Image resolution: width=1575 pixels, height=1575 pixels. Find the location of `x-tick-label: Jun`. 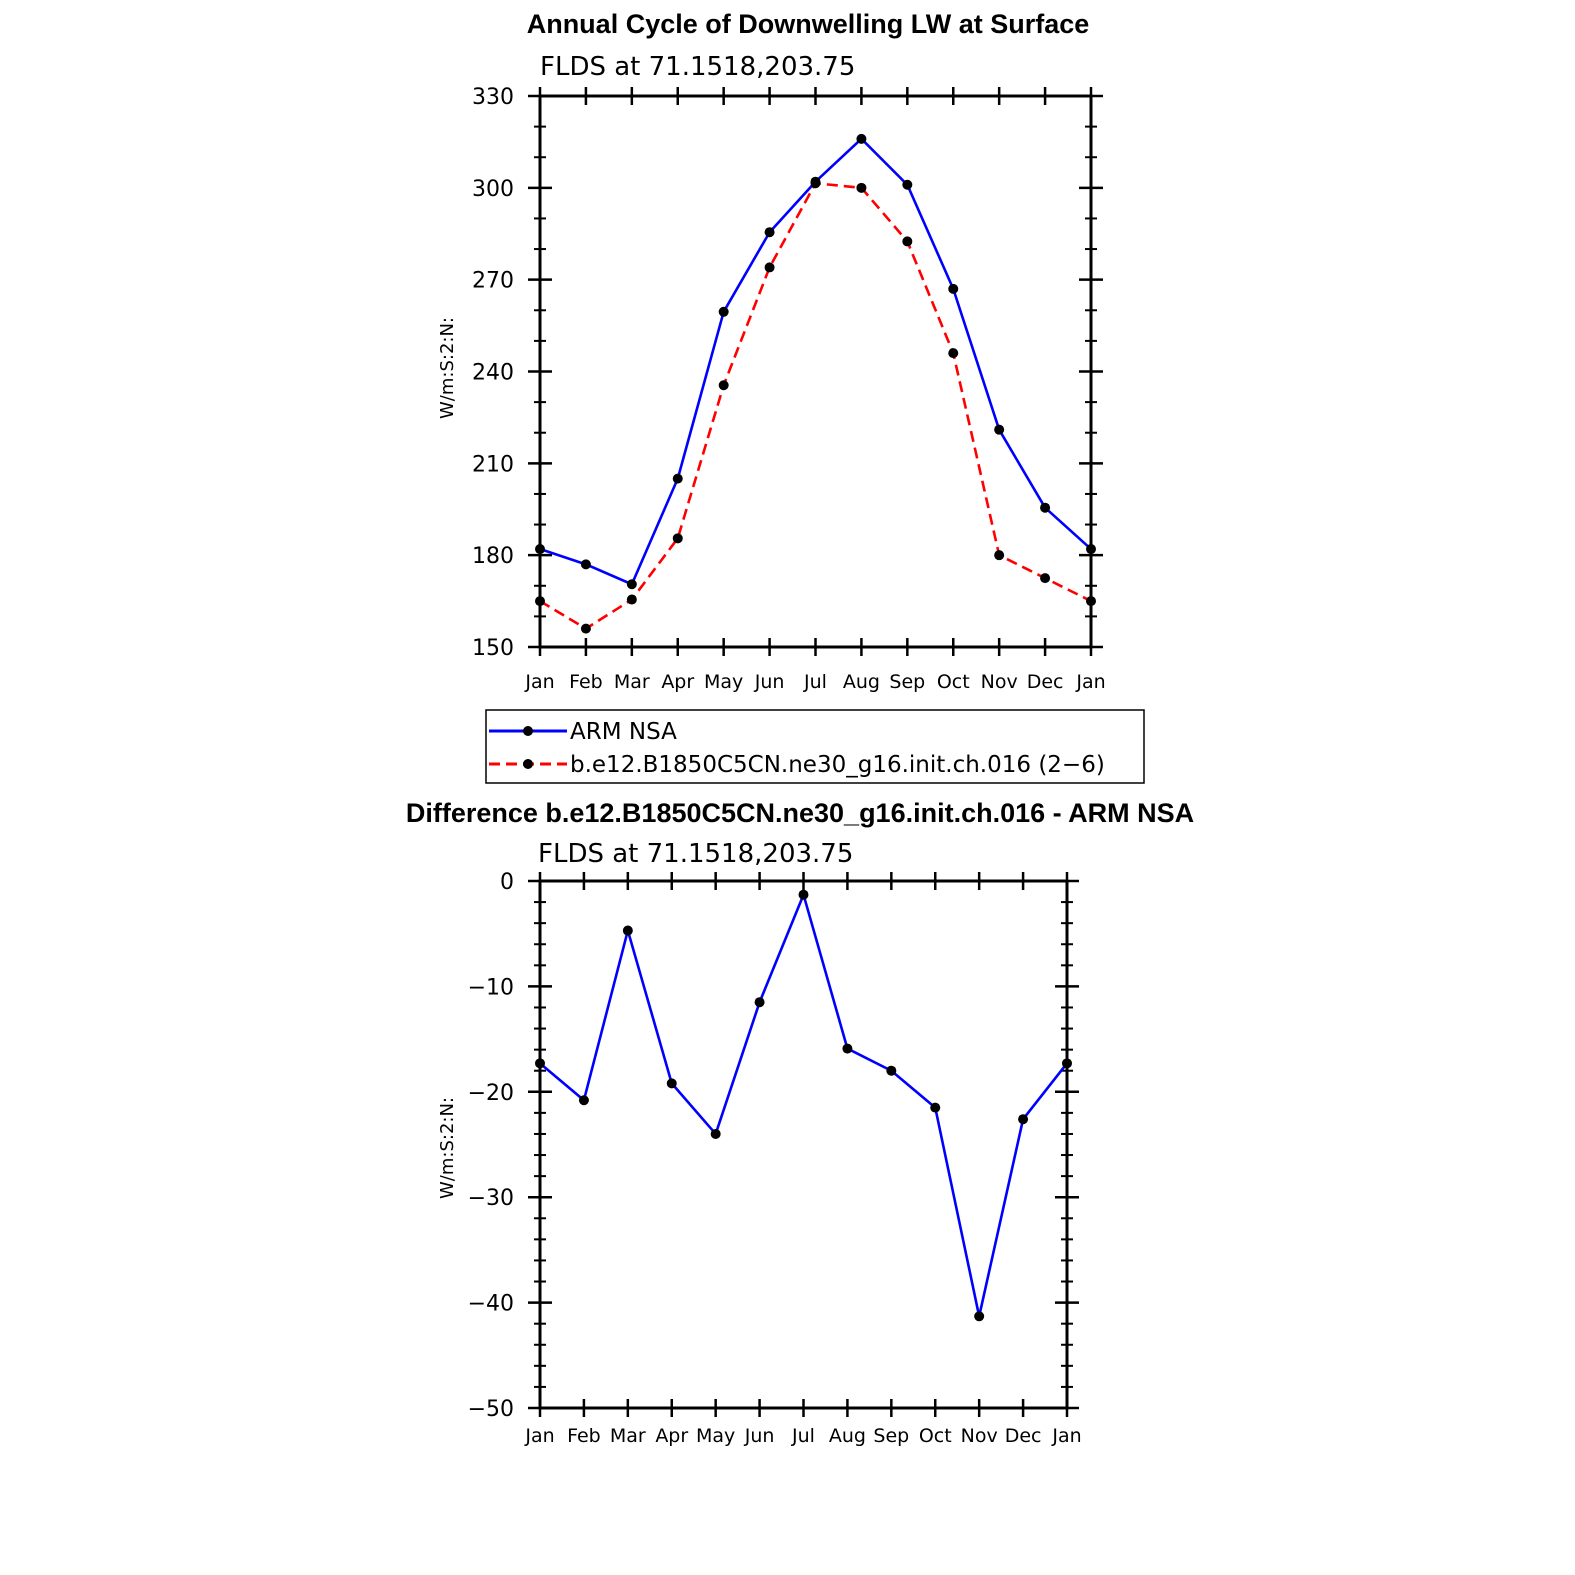

x-tick-label: Jun is located at coordinates (769, 682).